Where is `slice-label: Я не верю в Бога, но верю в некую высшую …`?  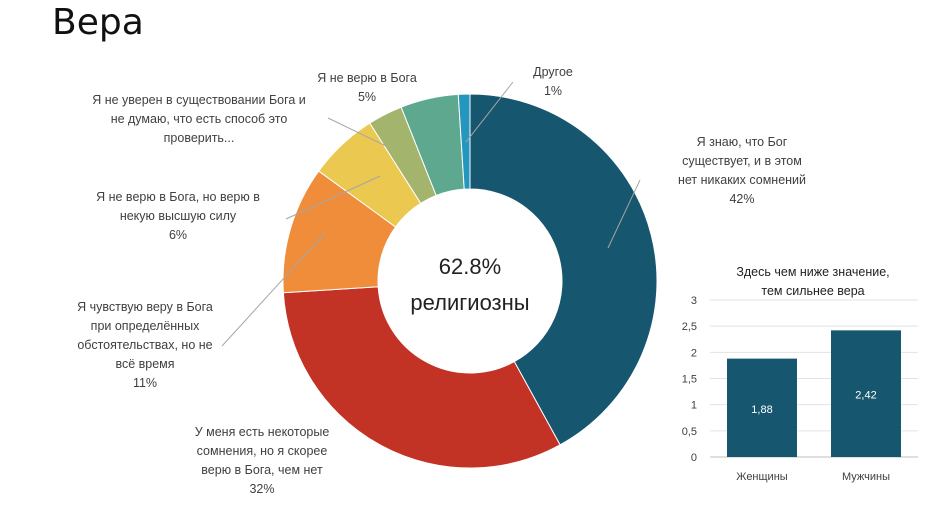 slice-label: Я не верю в Бога, но верю в некую высшую … is located at coordinates (178, 216).